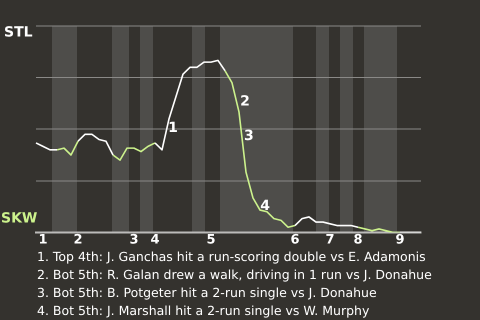 The width and height of the screenshot is (480, 320). What do you see at coordinates (211, 240) in the screenshot?
I see `x-tick-label: 5` at bounding box center [211, 240].